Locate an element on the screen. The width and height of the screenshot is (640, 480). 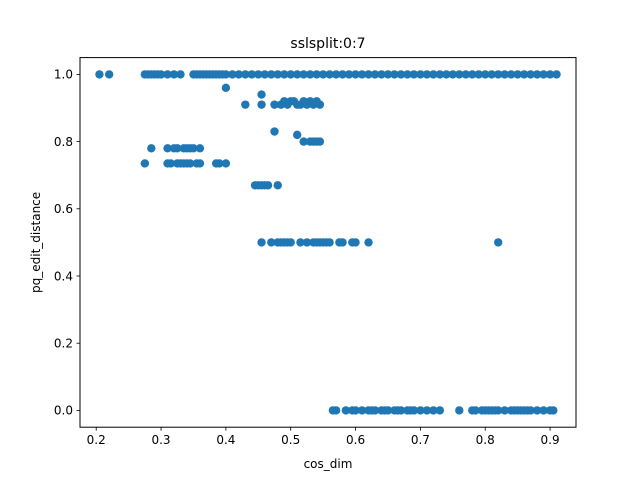
x-tick-label: 0.7 is located at coordinates (420, 440).